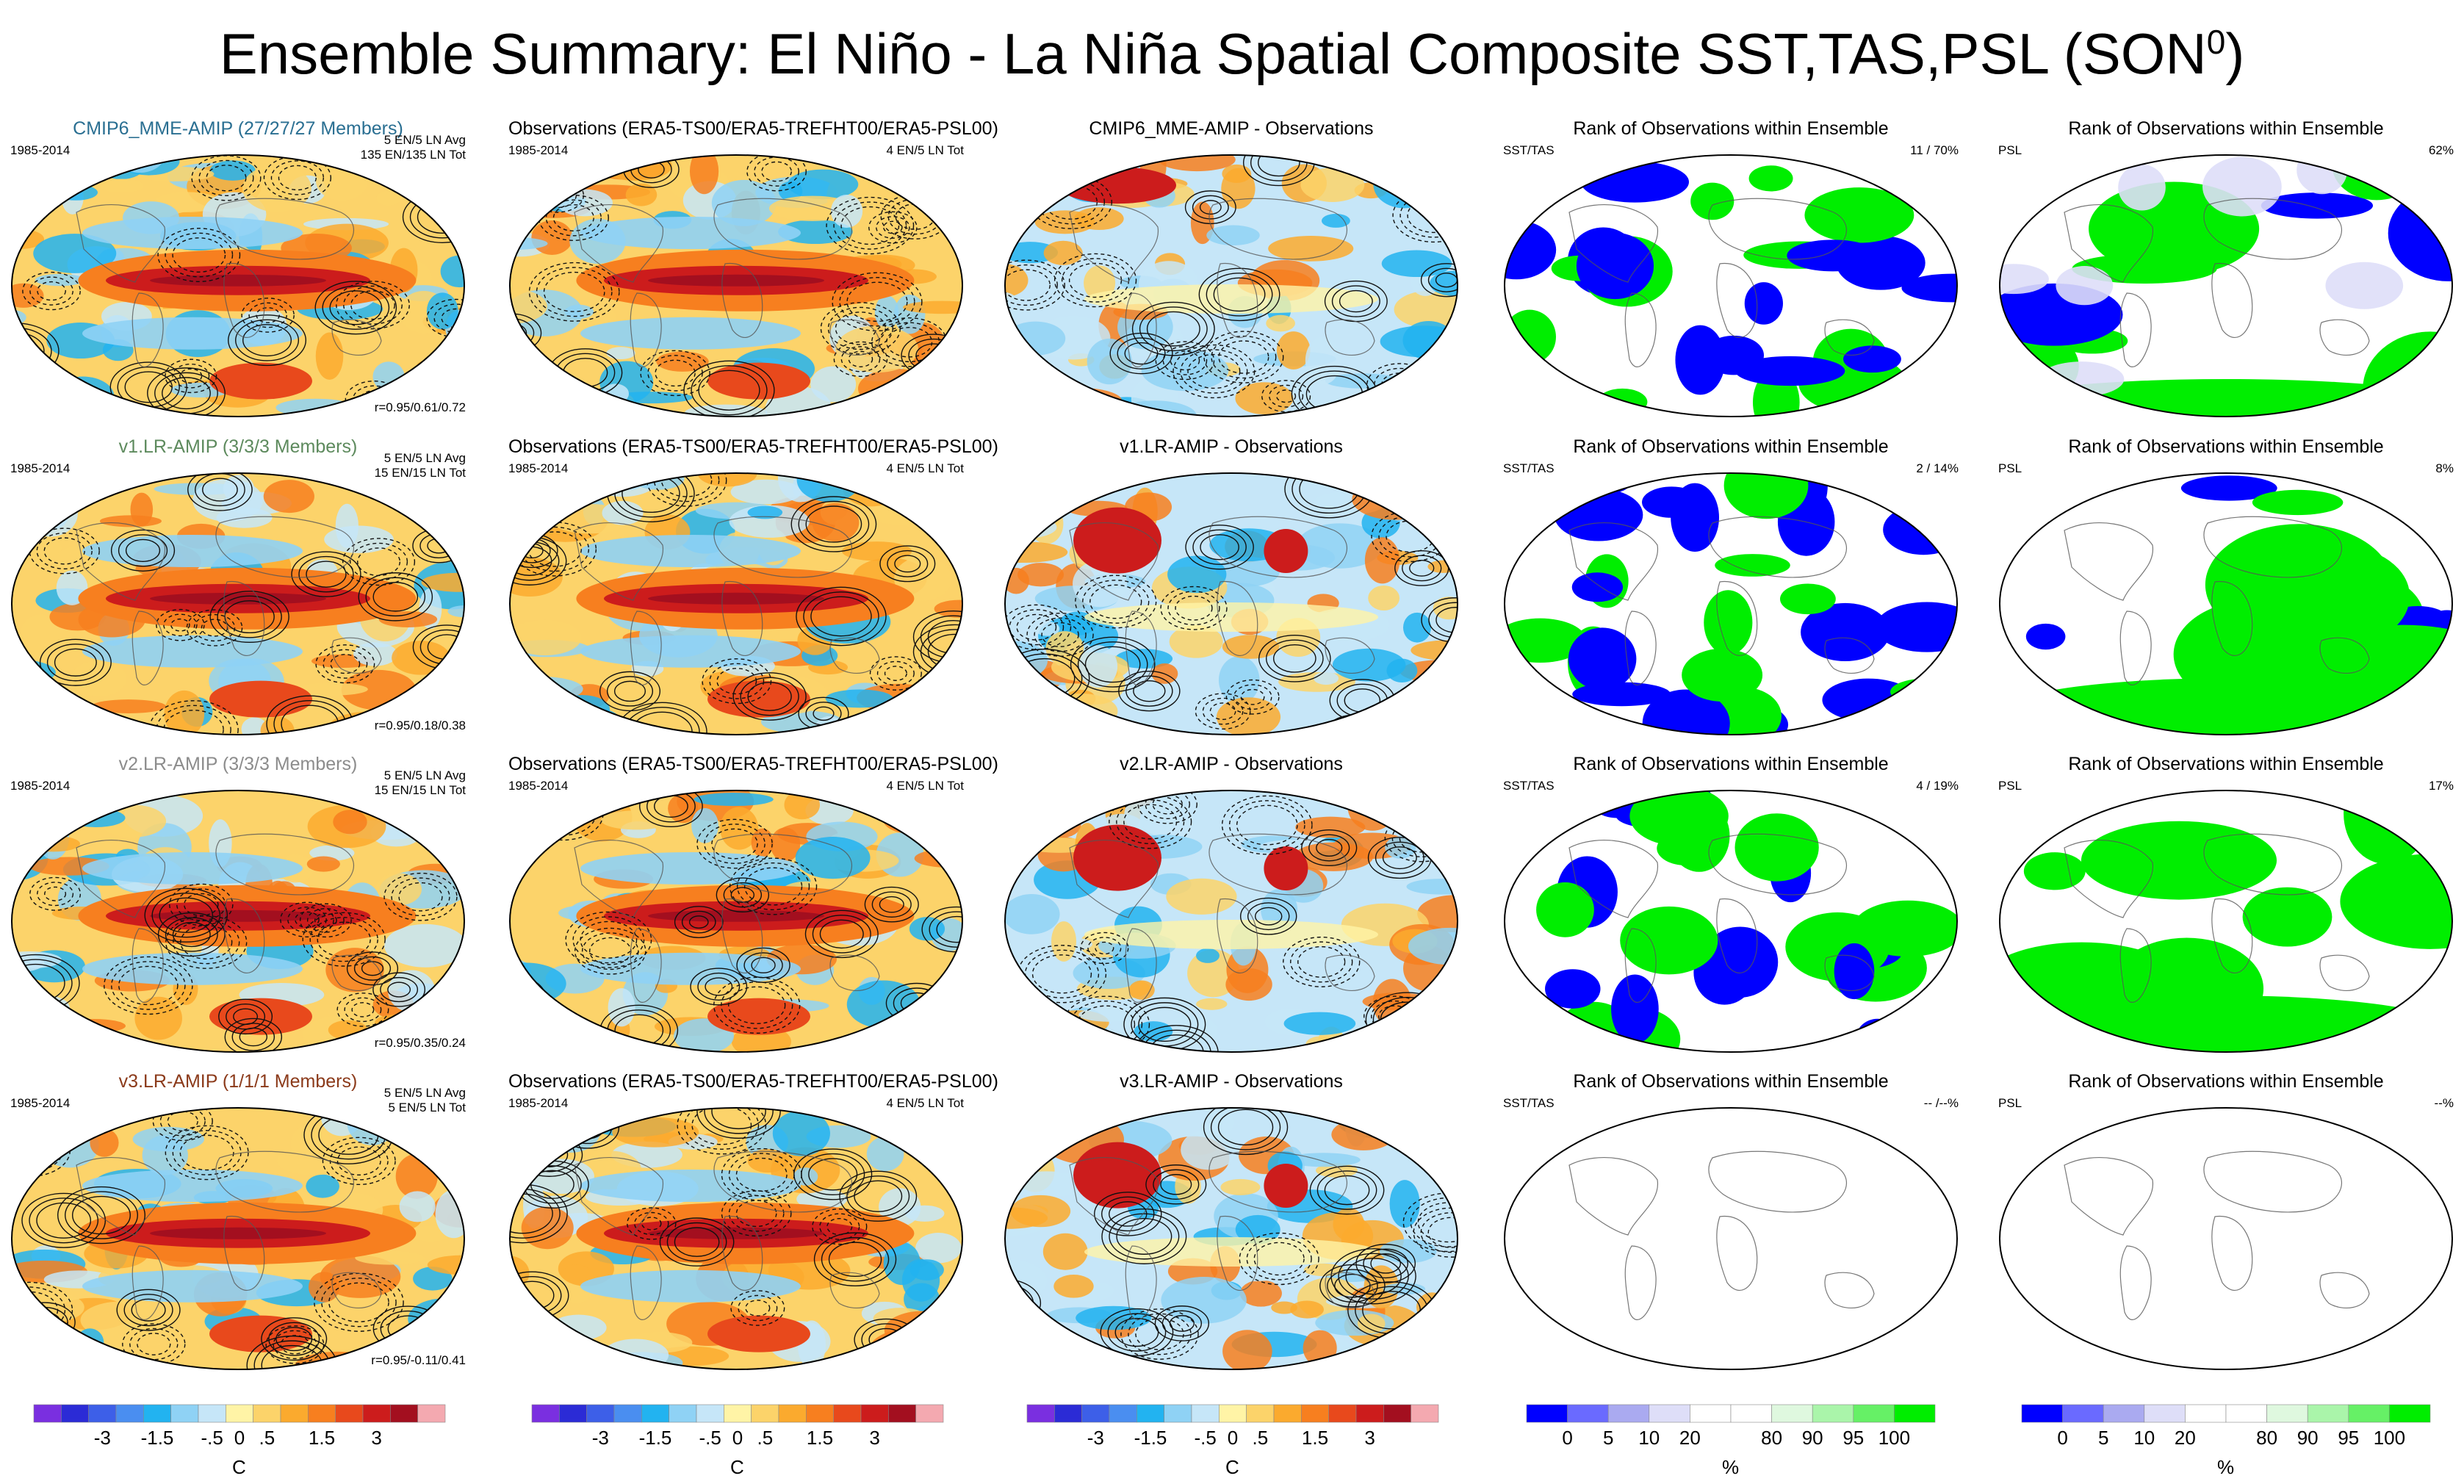 This screenshot has width=2464, height=1484. What do you see at coordinates (2364, 285) in the screenshot?
I see `rank-mid-region` at bounding box center [2364, 285].